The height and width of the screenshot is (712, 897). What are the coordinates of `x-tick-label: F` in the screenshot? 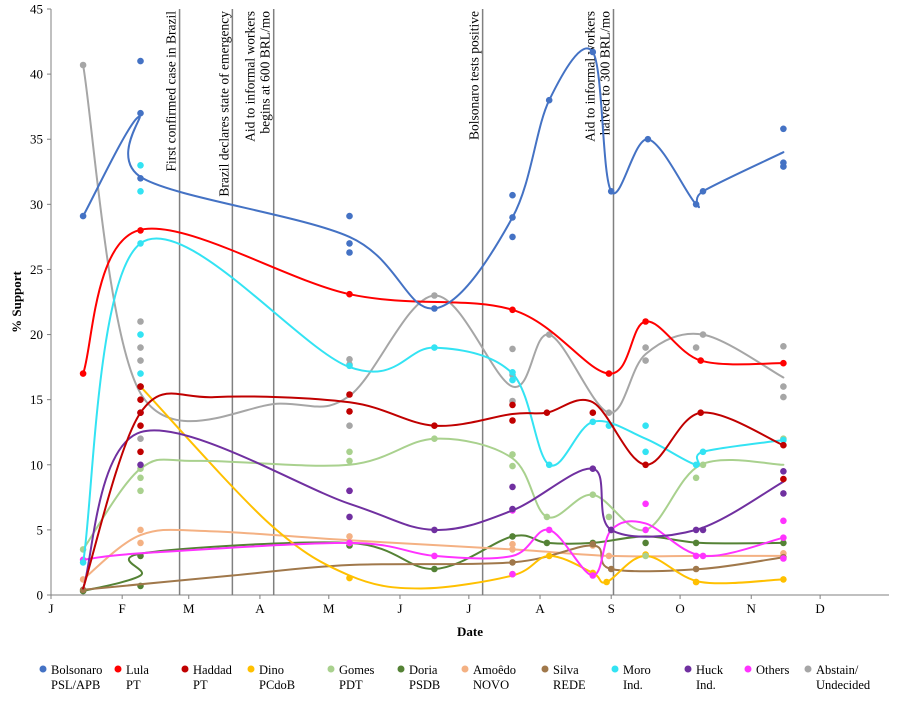 It's located at (122, 608).